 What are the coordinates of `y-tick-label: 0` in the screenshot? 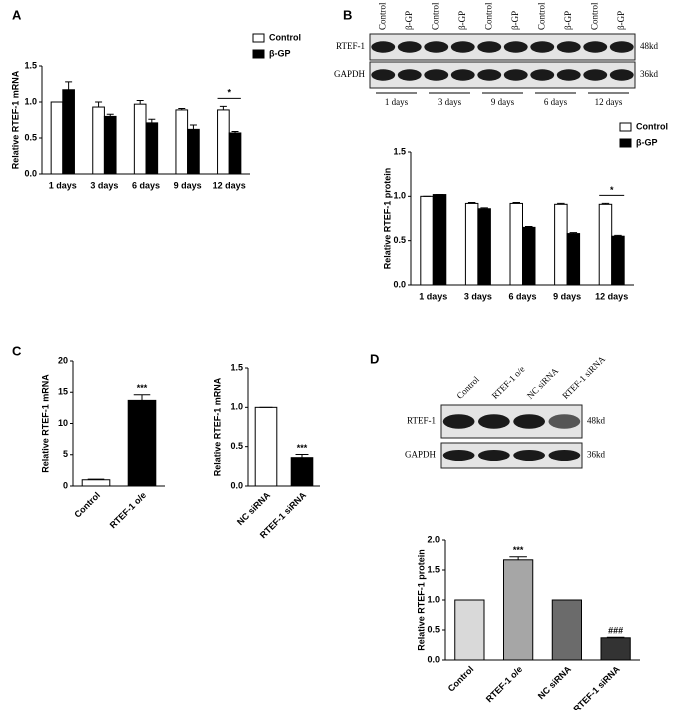 It's located at (65, 485).